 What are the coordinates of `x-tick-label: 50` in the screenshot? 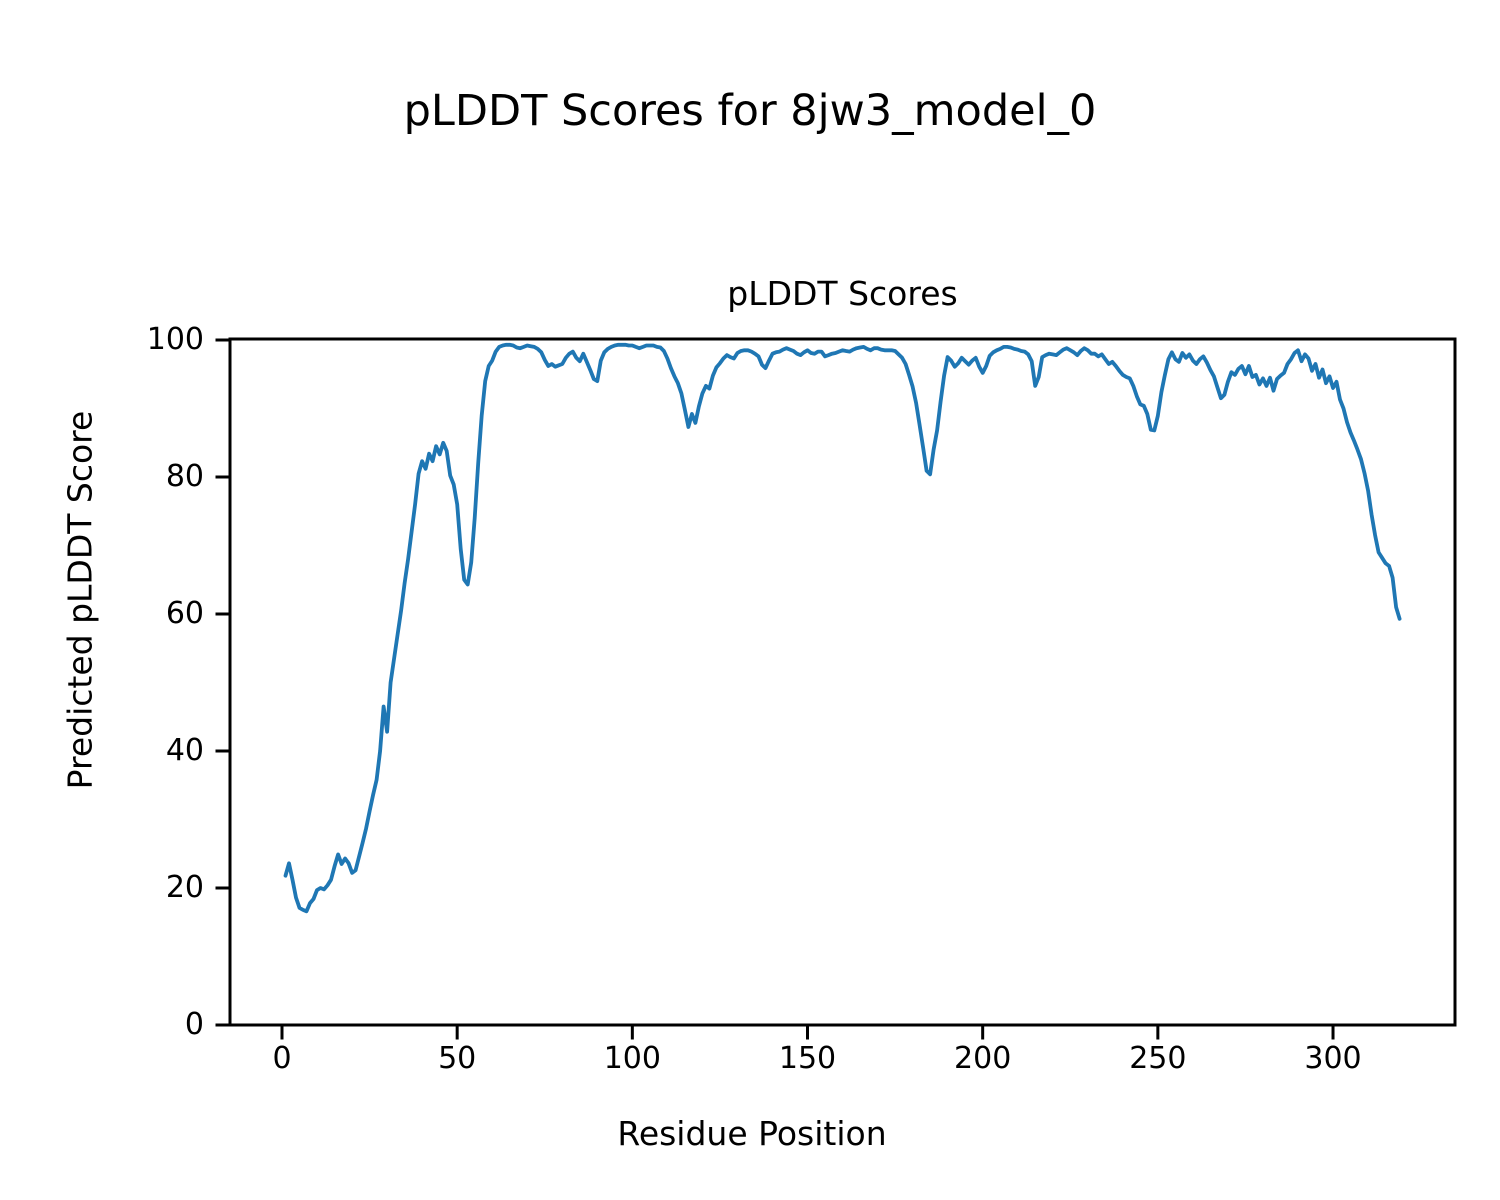 It's located at (457, 1058).